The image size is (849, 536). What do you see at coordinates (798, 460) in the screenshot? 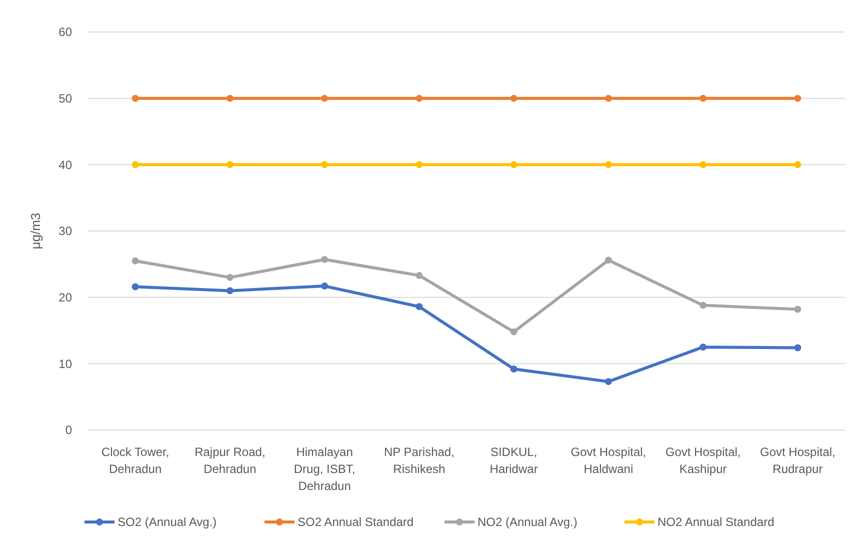
I see `x-tick-label: Govt Hospital, Rudrapur` at bounding box center [798, 460].